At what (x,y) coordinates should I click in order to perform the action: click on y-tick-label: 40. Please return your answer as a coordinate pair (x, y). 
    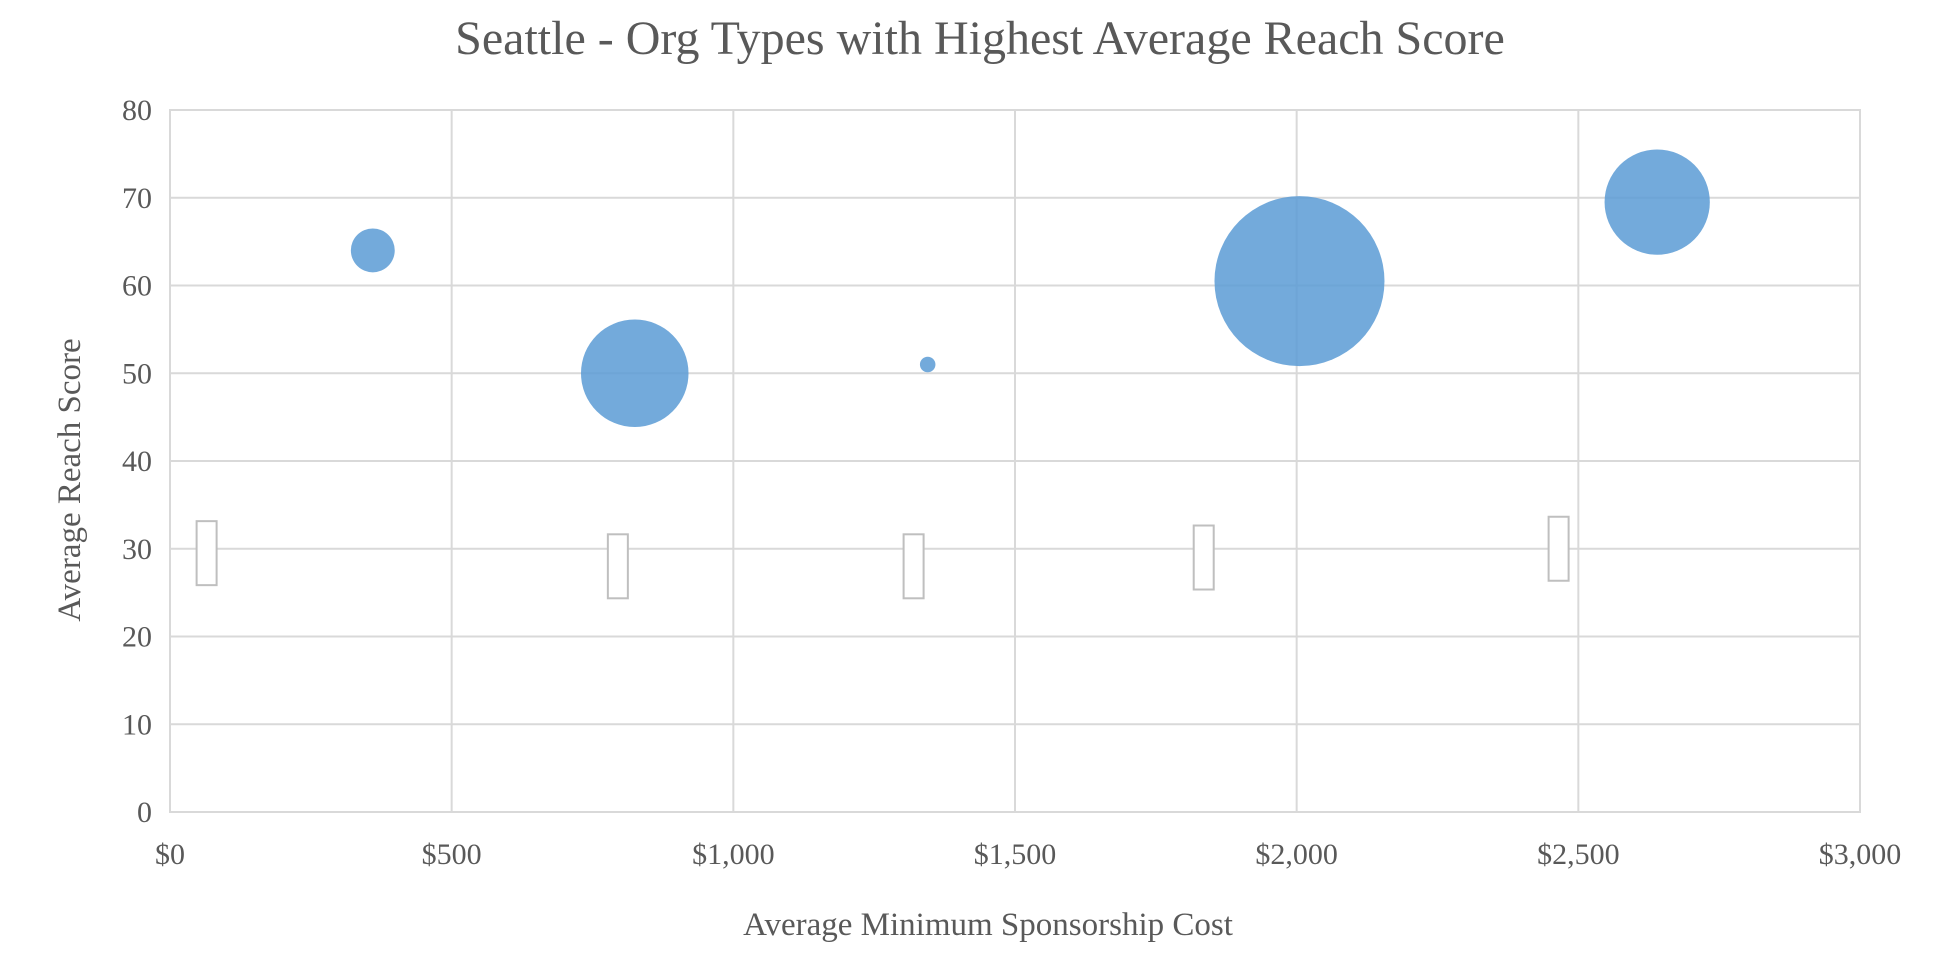
    Looking at the image, I should click on (137, 461).